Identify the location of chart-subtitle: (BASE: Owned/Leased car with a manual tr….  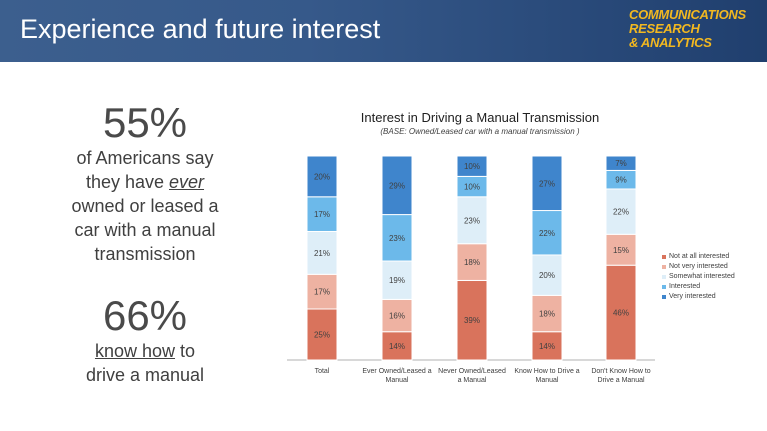
(480, 131).